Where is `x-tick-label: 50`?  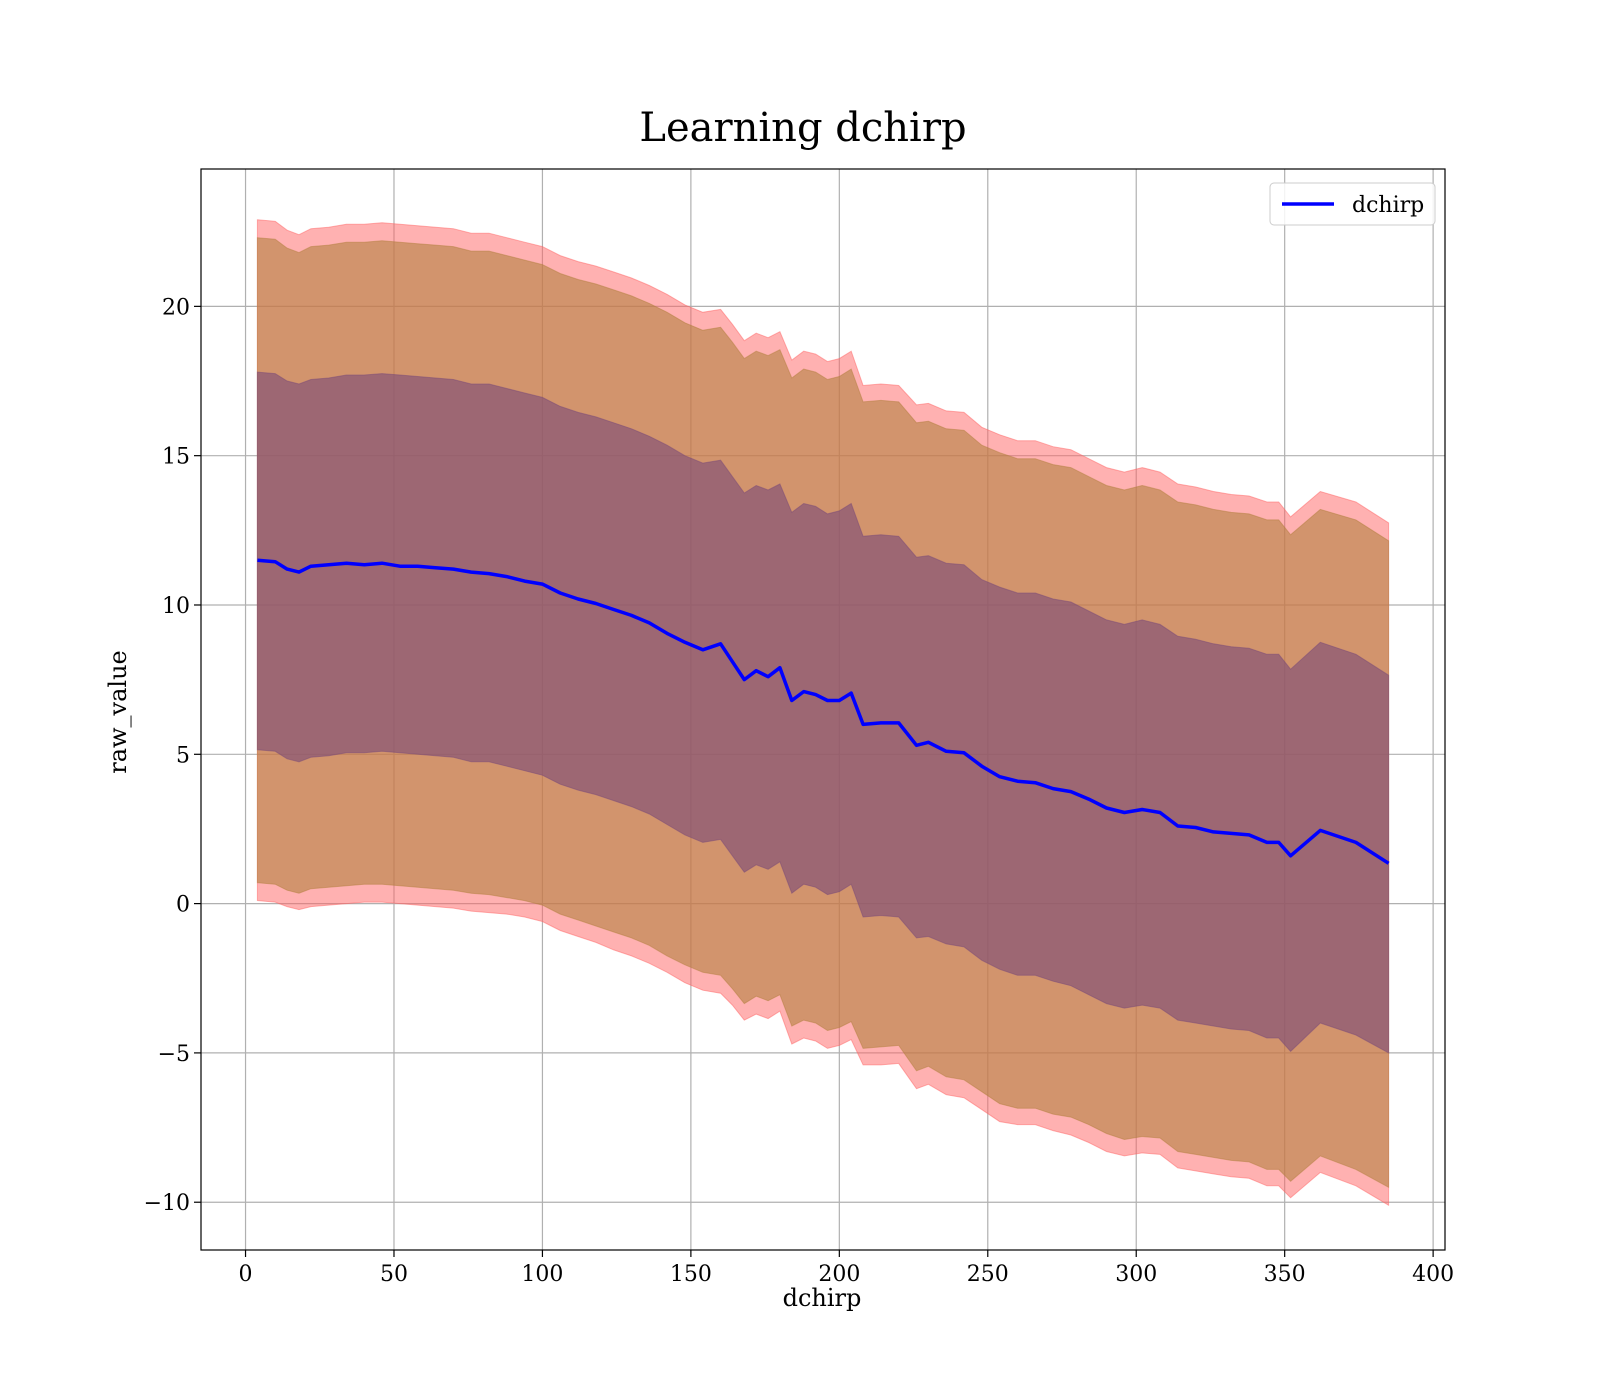 x-tick-label: 50 is located at coordinates (394, 1274).